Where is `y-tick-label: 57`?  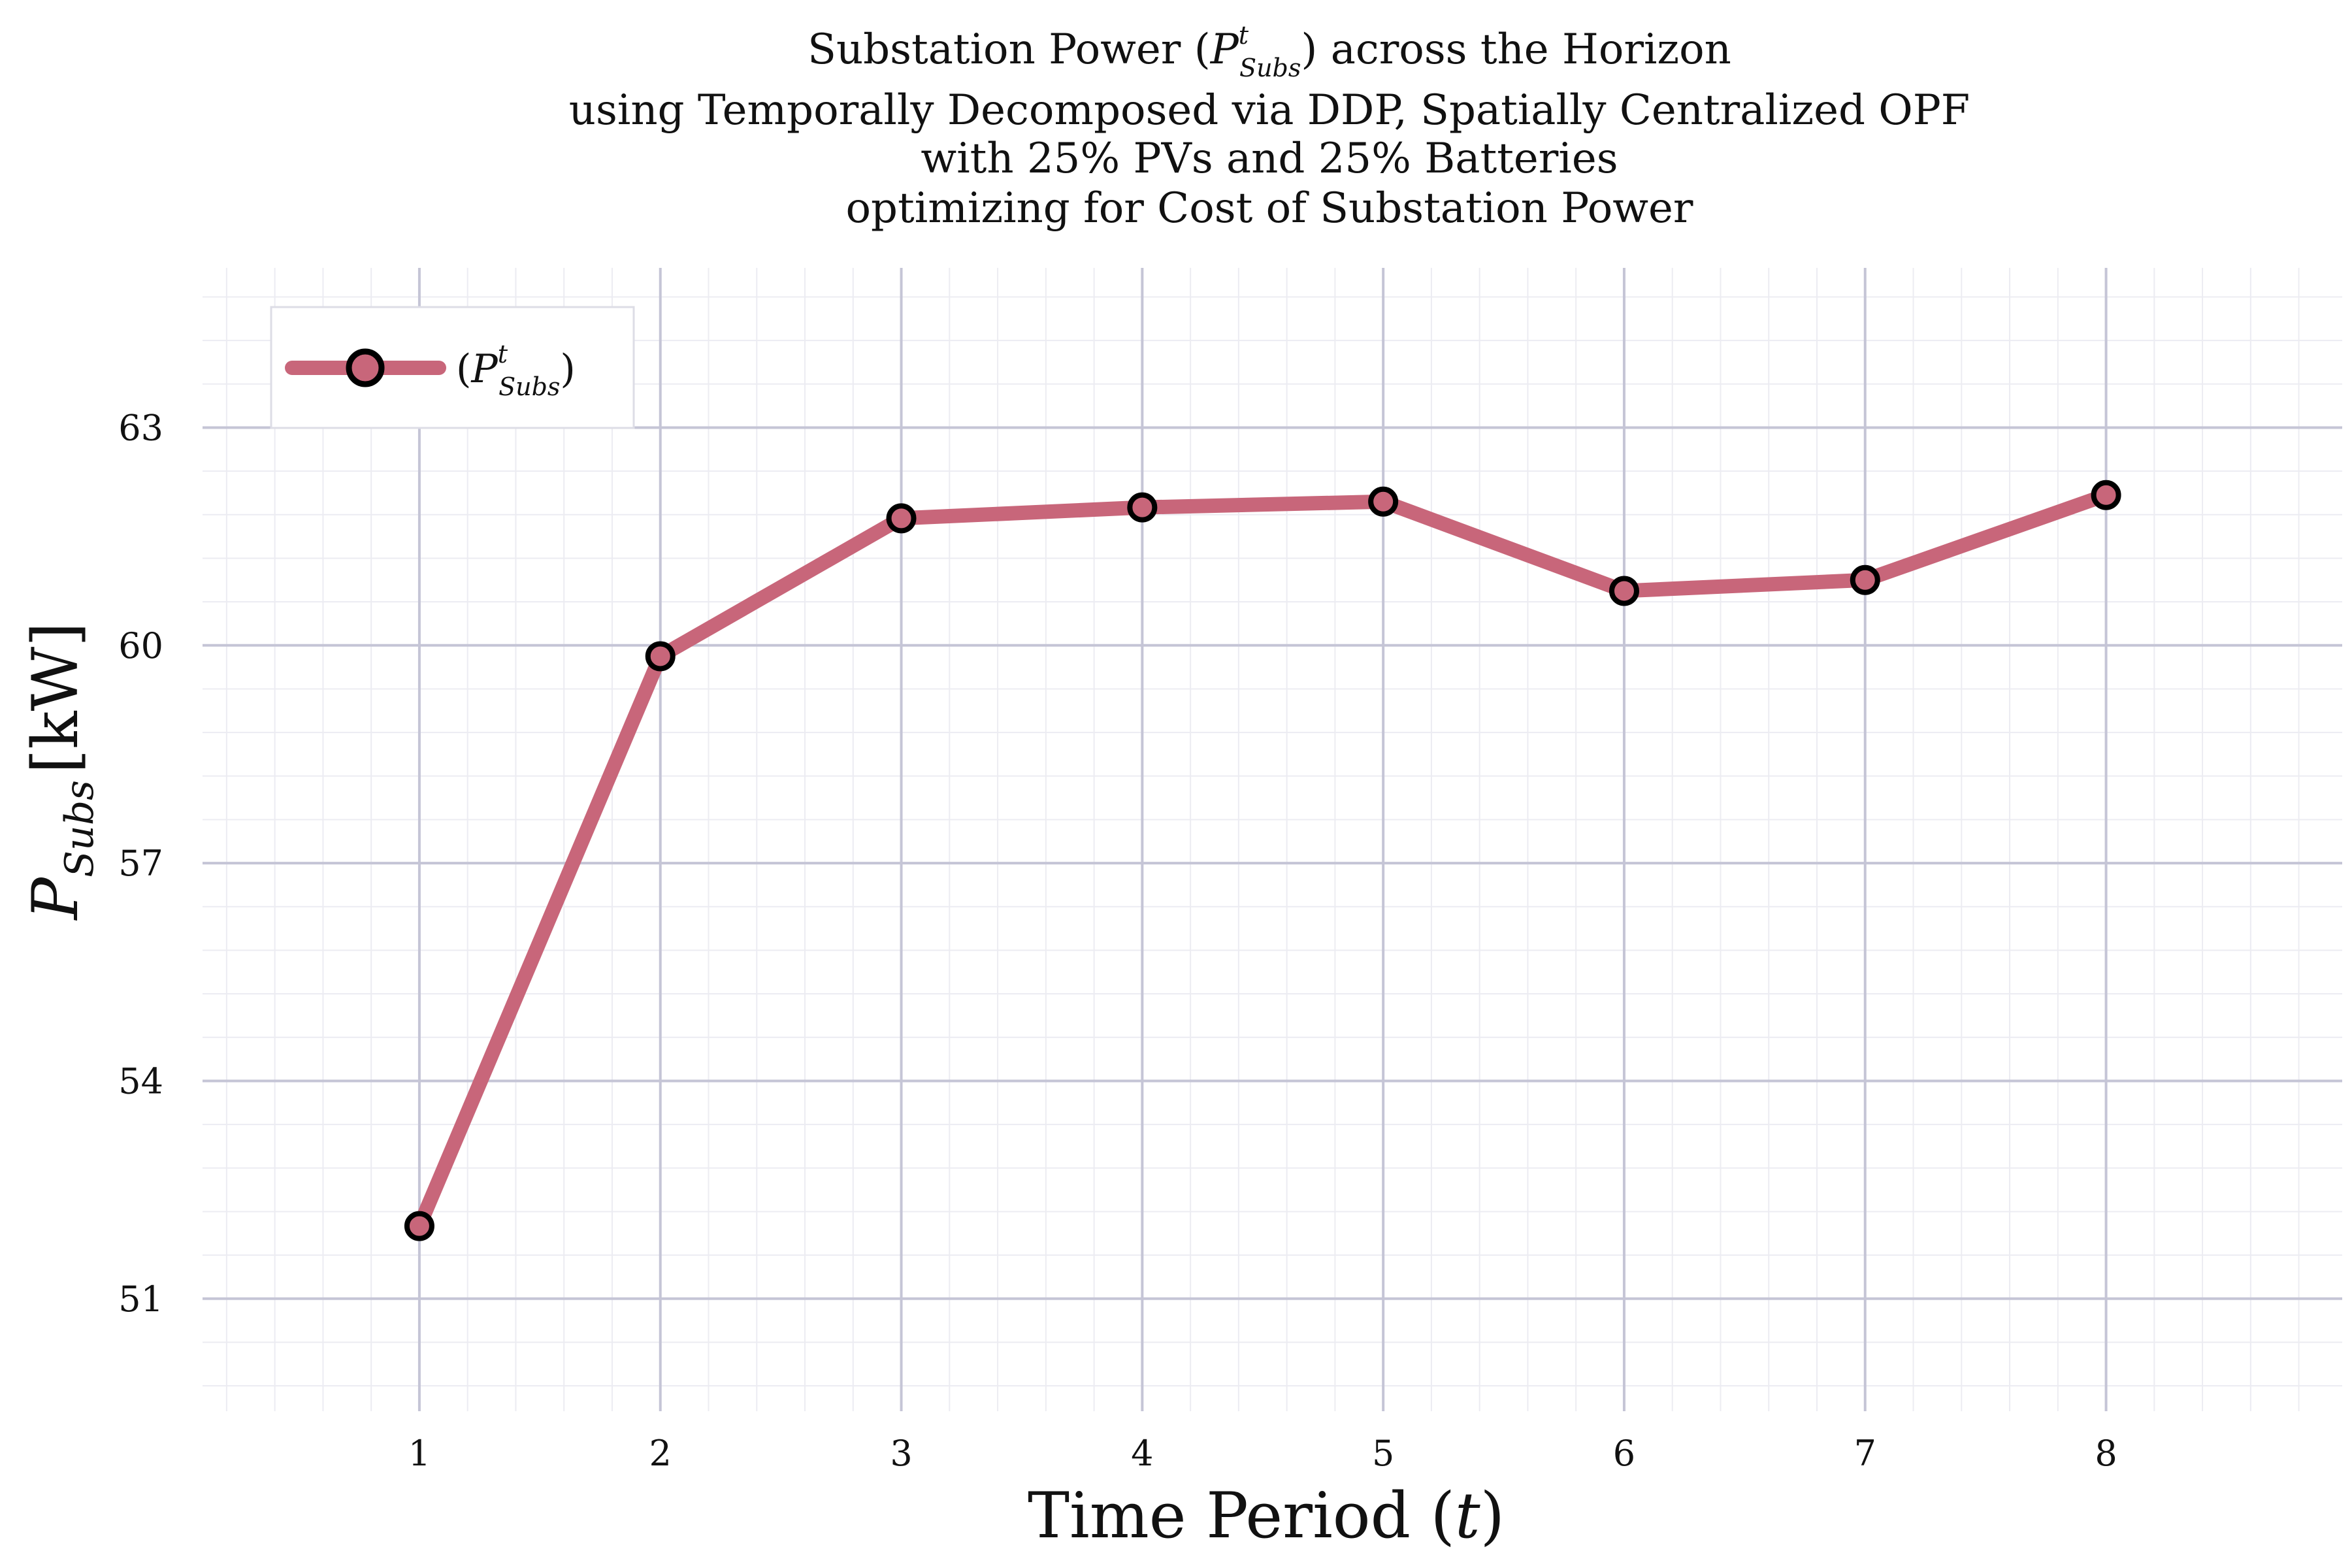
y-tick-label: 57 is located at coordinates (140, 863).